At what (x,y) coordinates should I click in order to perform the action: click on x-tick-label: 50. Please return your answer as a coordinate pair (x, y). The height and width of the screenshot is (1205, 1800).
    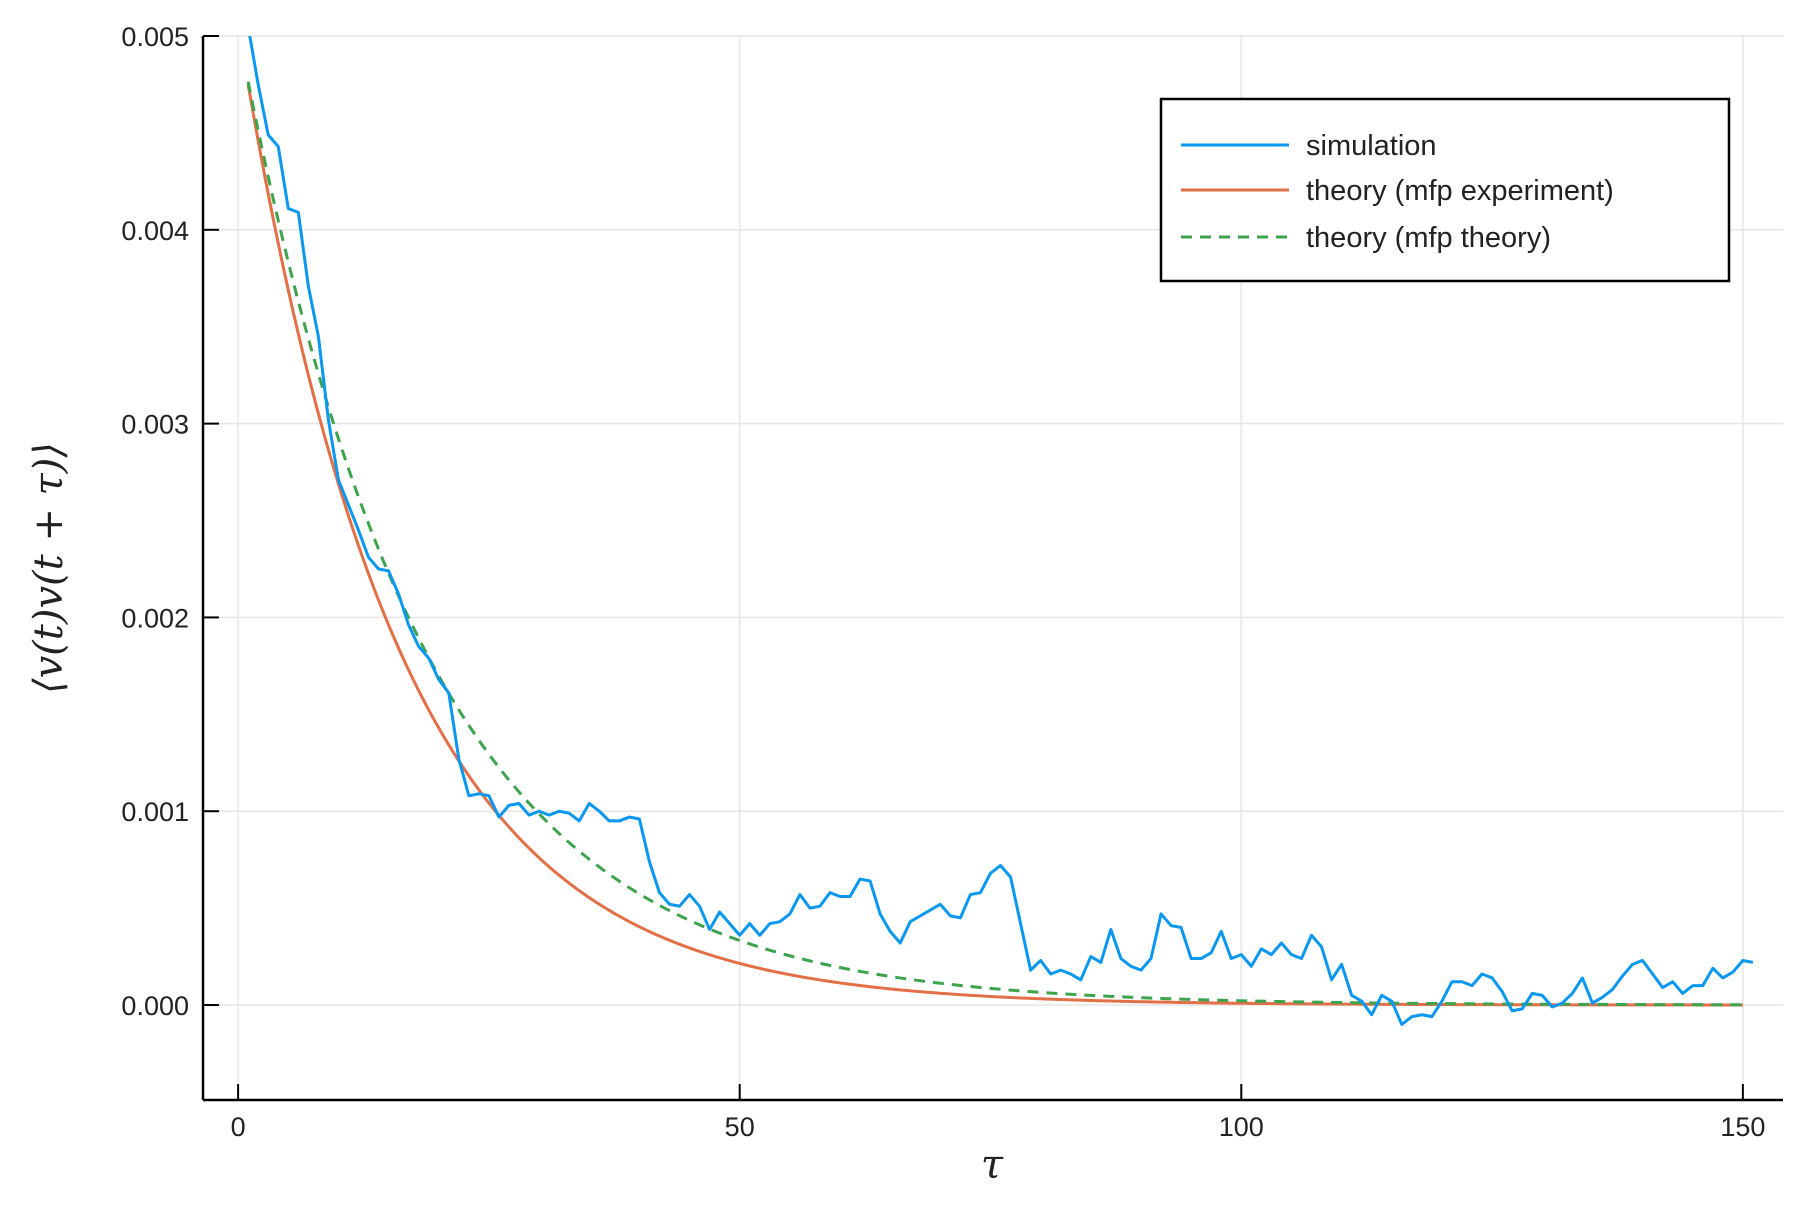
    Looking at the image, I should click on (740, 1127).